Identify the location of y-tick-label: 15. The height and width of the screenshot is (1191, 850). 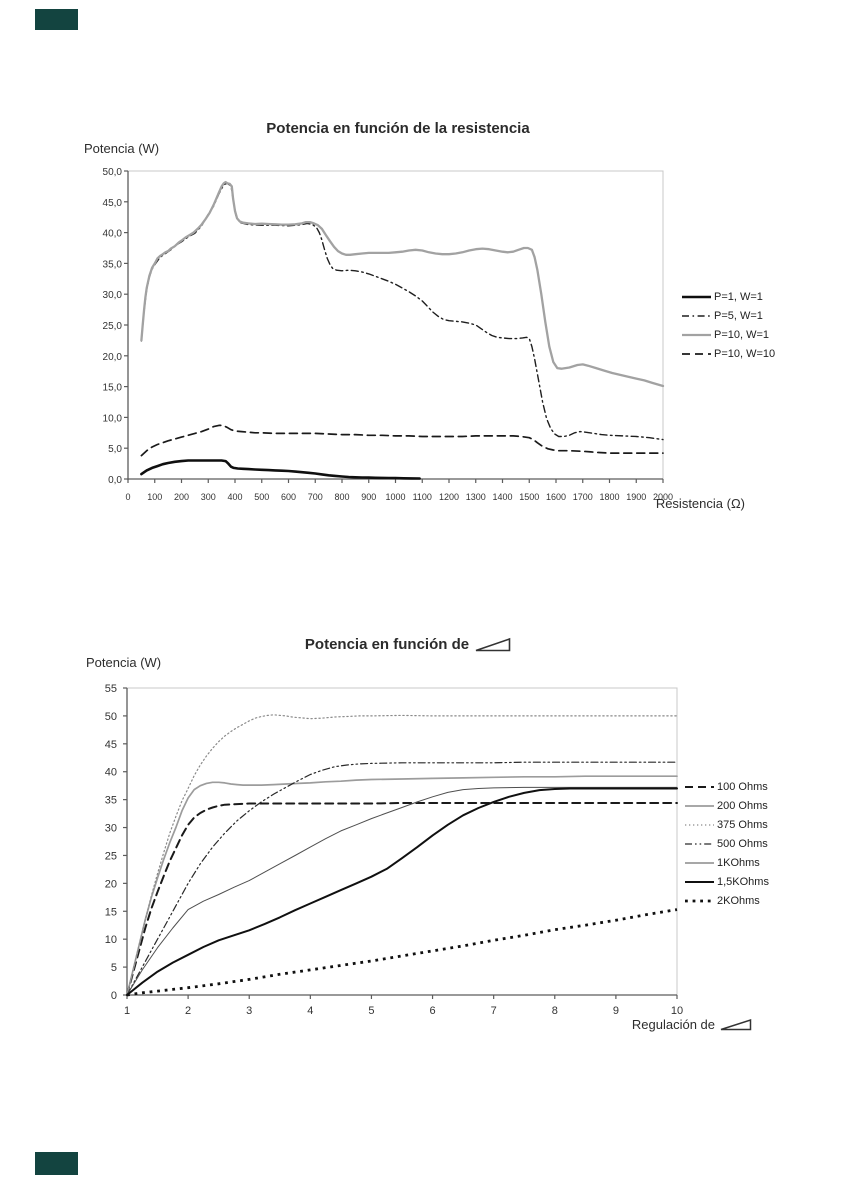
(111, 912).